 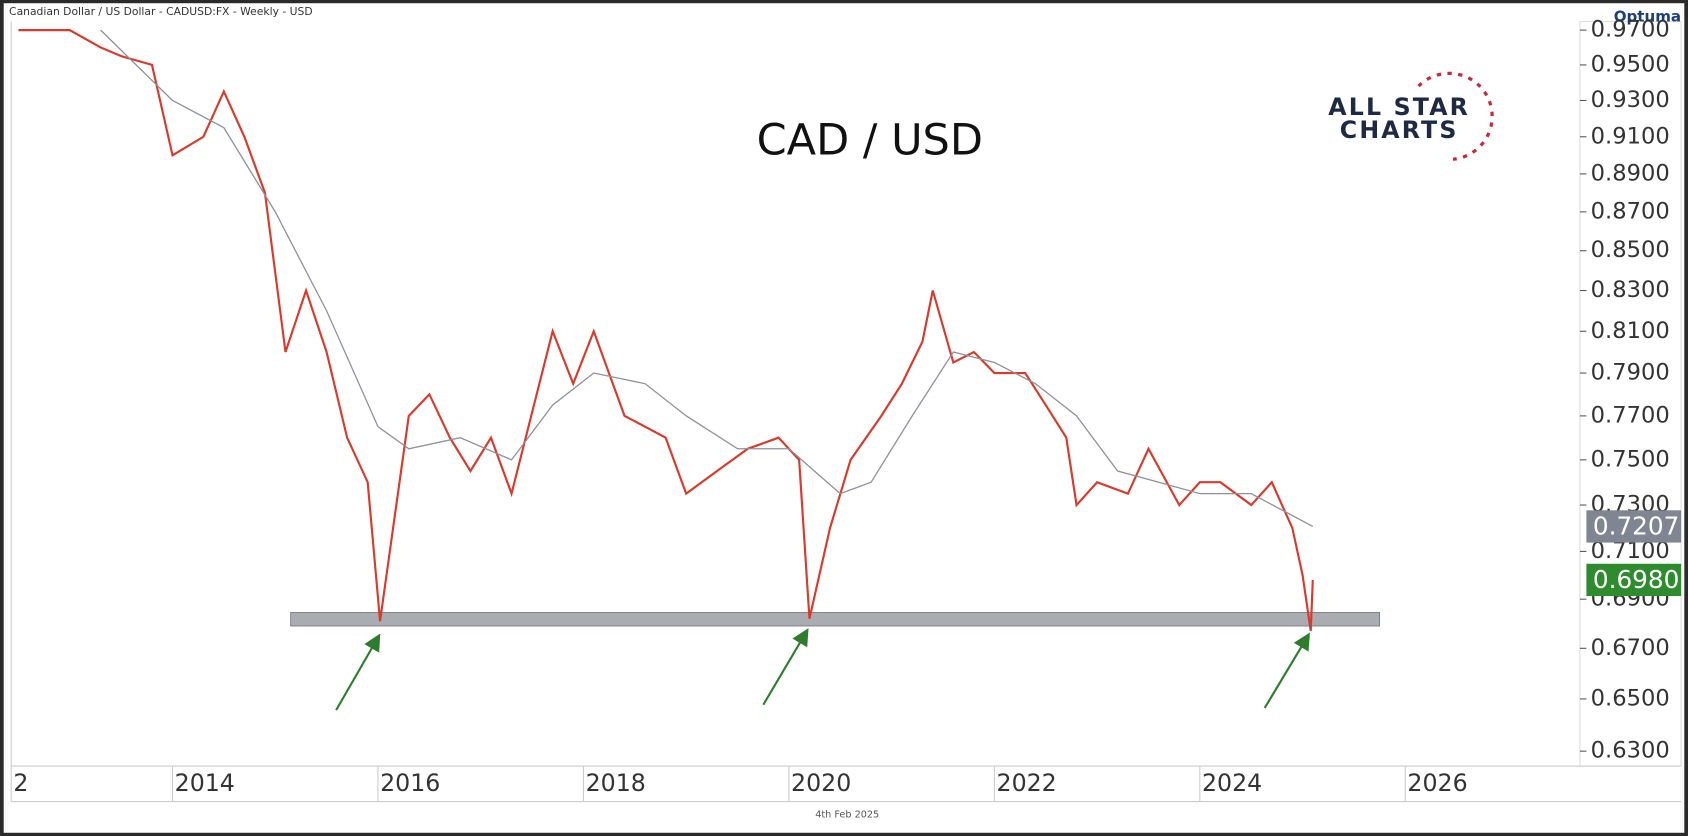 I want to click on y-tick-label: 0.8900, so click(x=1630, y=173).